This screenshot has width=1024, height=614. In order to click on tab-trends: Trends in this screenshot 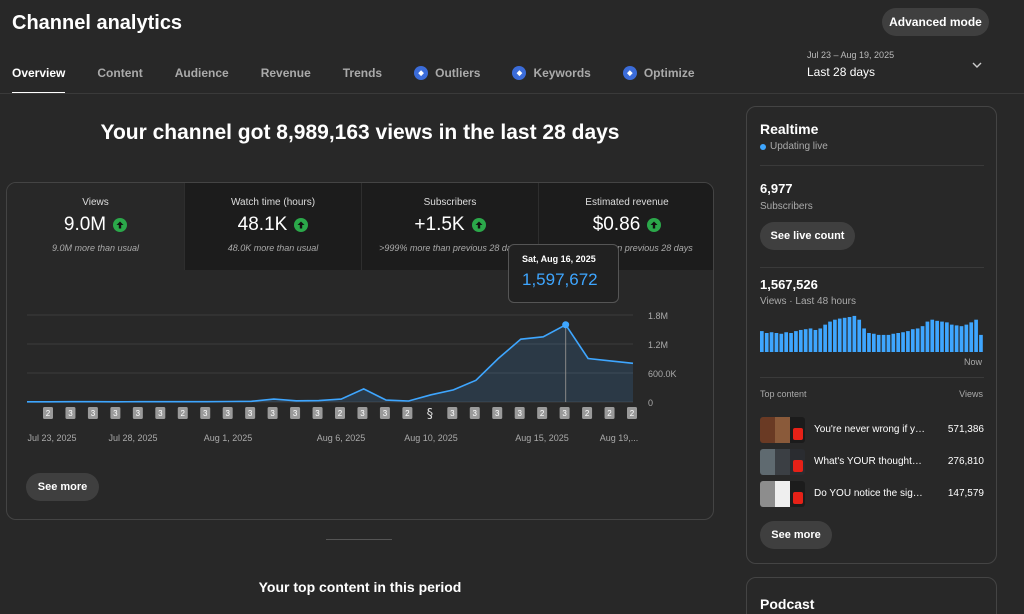, I will do `click(362, 80)`.